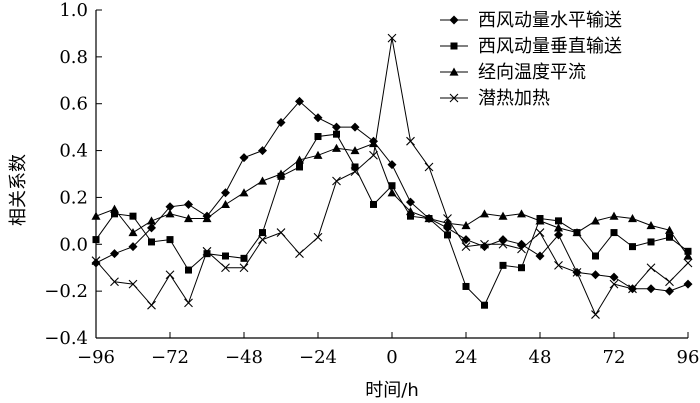 The width and height of the screenshot is (700, 403). I want to click on x-tick-label: 48, so click(540, 357).